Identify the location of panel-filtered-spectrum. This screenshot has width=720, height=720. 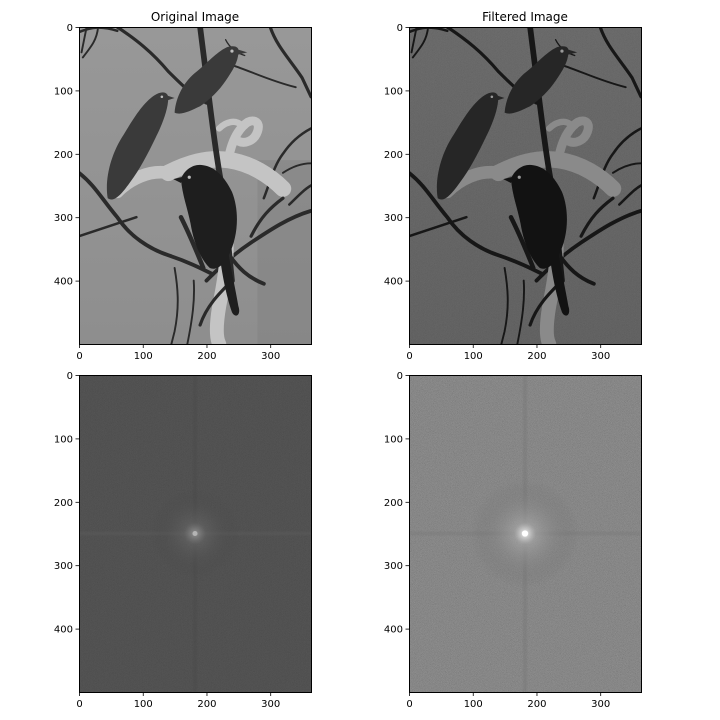
(525, 533).